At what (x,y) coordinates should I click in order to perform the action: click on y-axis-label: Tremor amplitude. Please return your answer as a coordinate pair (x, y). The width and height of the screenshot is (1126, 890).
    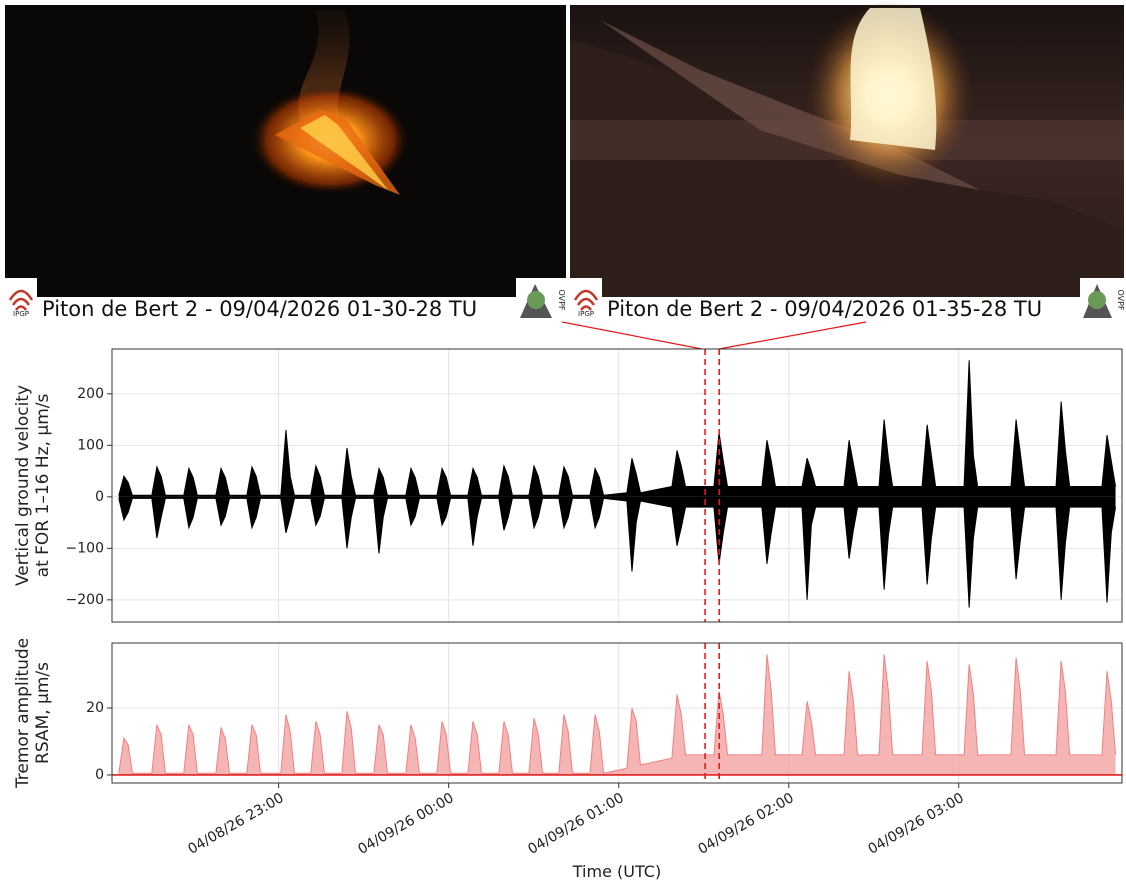
    Looking at the image, I should click on (23, 713).